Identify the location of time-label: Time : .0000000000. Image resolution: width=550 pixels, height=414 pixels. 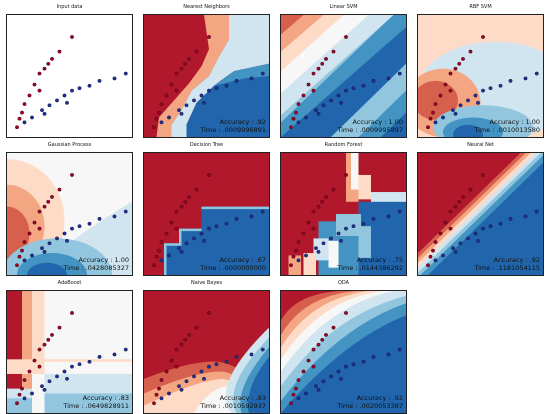
(233, 268).